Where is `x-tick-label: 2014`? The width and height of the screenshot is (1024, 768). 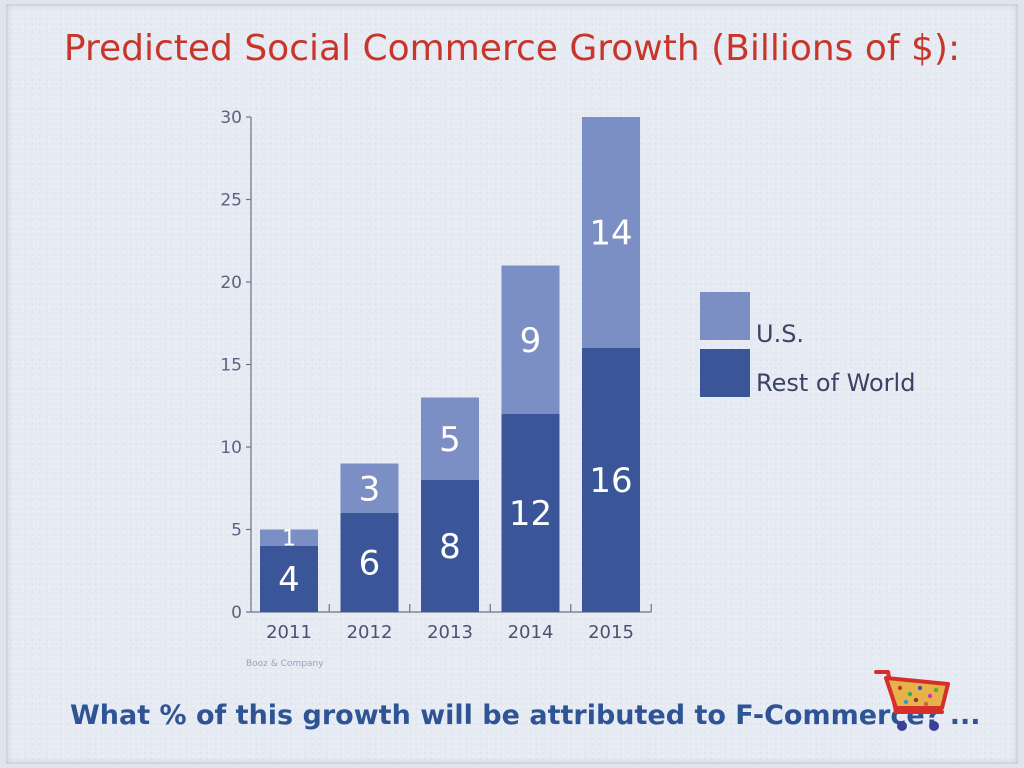 x-tick-label: 2014 is located at coordinates (531, 632).